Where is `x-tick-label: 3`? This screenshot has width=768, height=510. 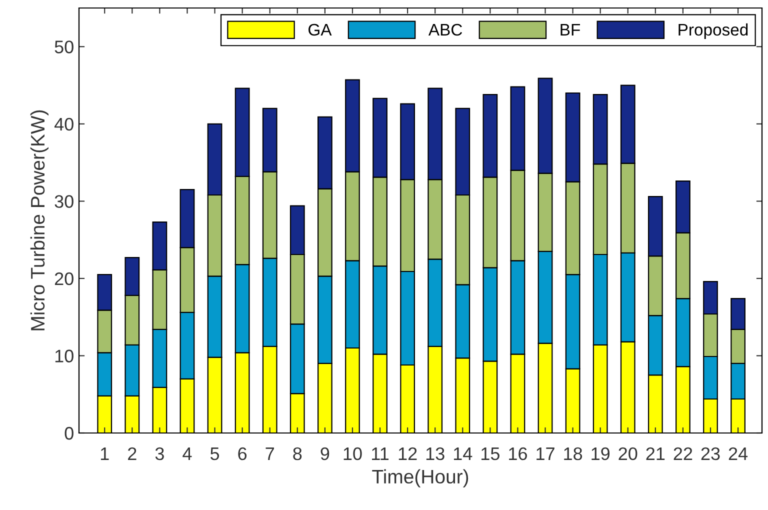
x-tick-label: 3 is located at coordinates (159, 453).